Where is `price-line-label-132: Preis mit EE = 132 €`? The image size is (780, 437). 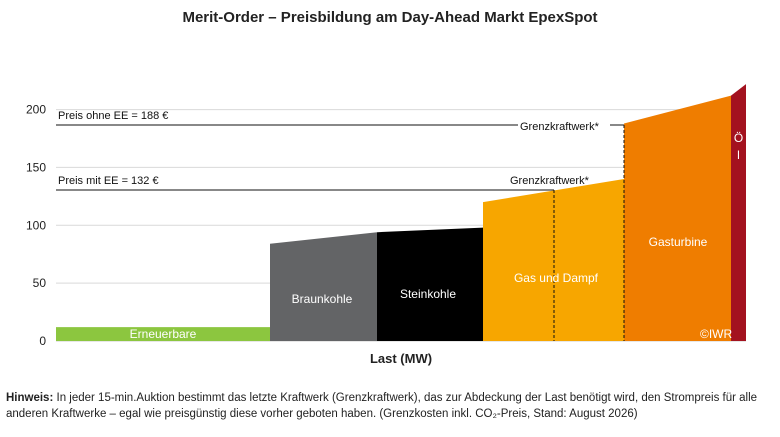 price-line-label-132: Preis mit EE = 132 € is located at coordinates (108, 181).